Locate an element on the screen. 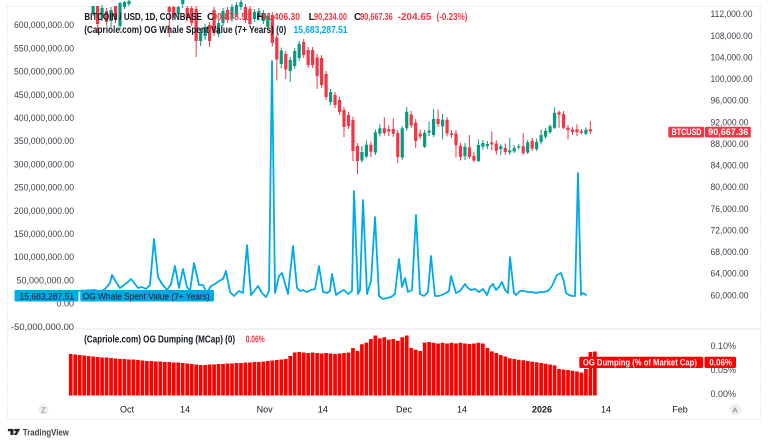 The height and width of the screenshot is (446, 768). svg-text: -204.65 is located at coordinates (415, 17).